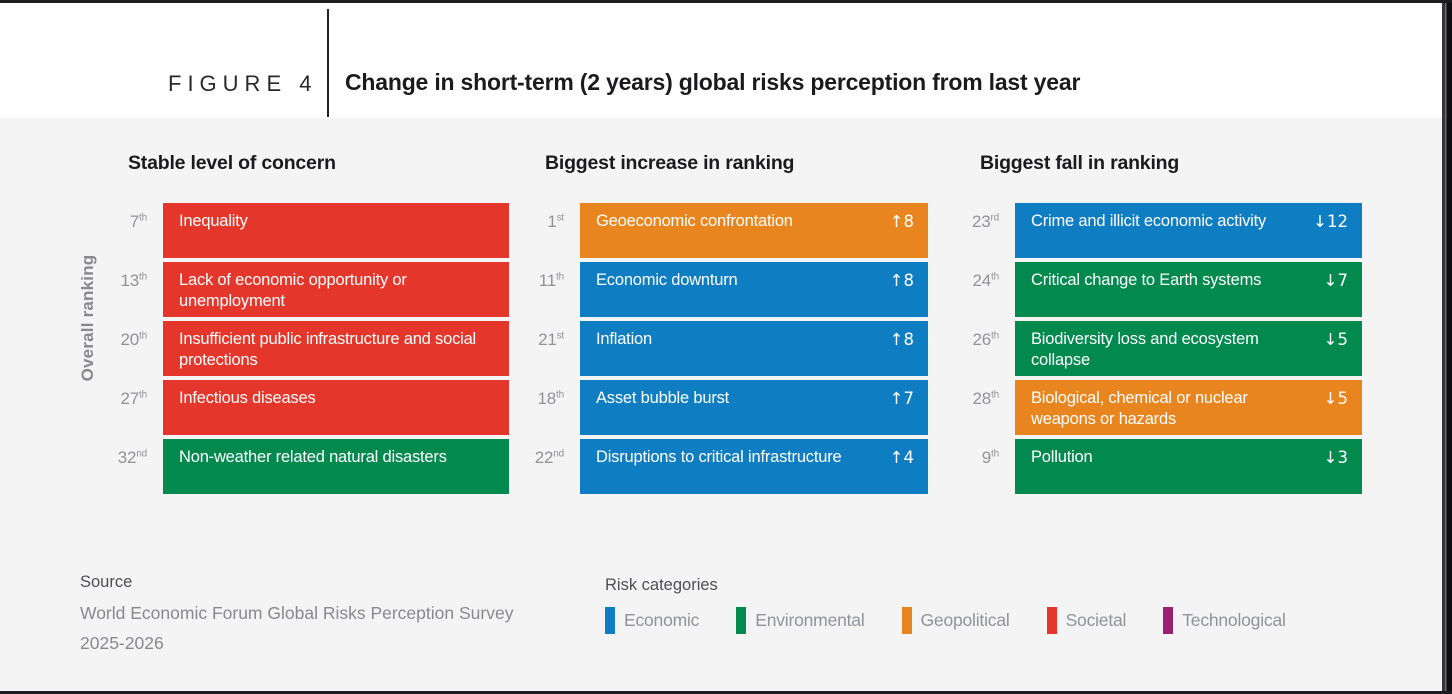 The height and width of the screenshot is (694, 1452). I want to click on risk-bar: Inequality, so click(336, 230).